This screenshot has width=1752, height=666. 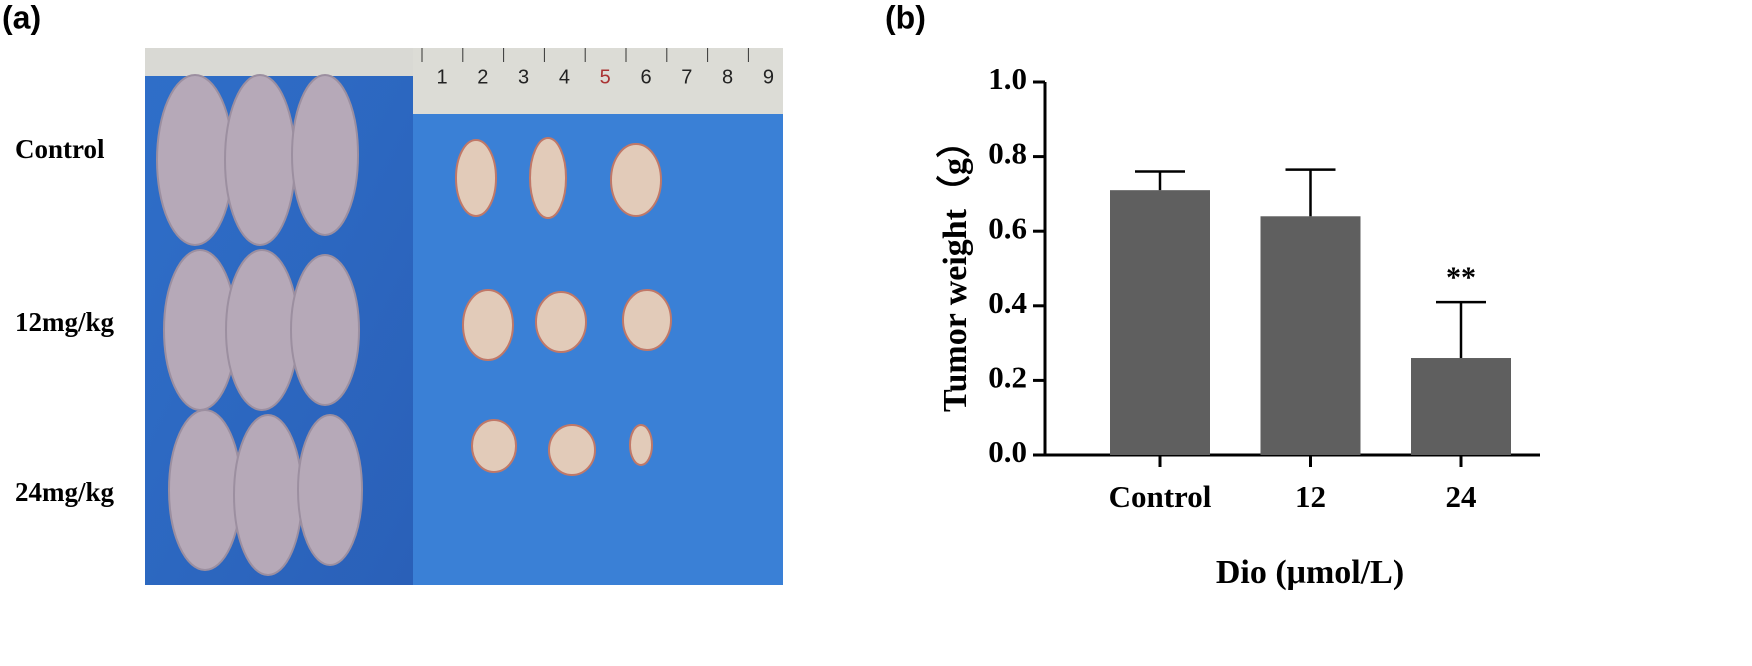 What do you see at coordinates (564, 77) in the screenshot?
I see `ruler-number: 4` at bounding box center [564, 77].